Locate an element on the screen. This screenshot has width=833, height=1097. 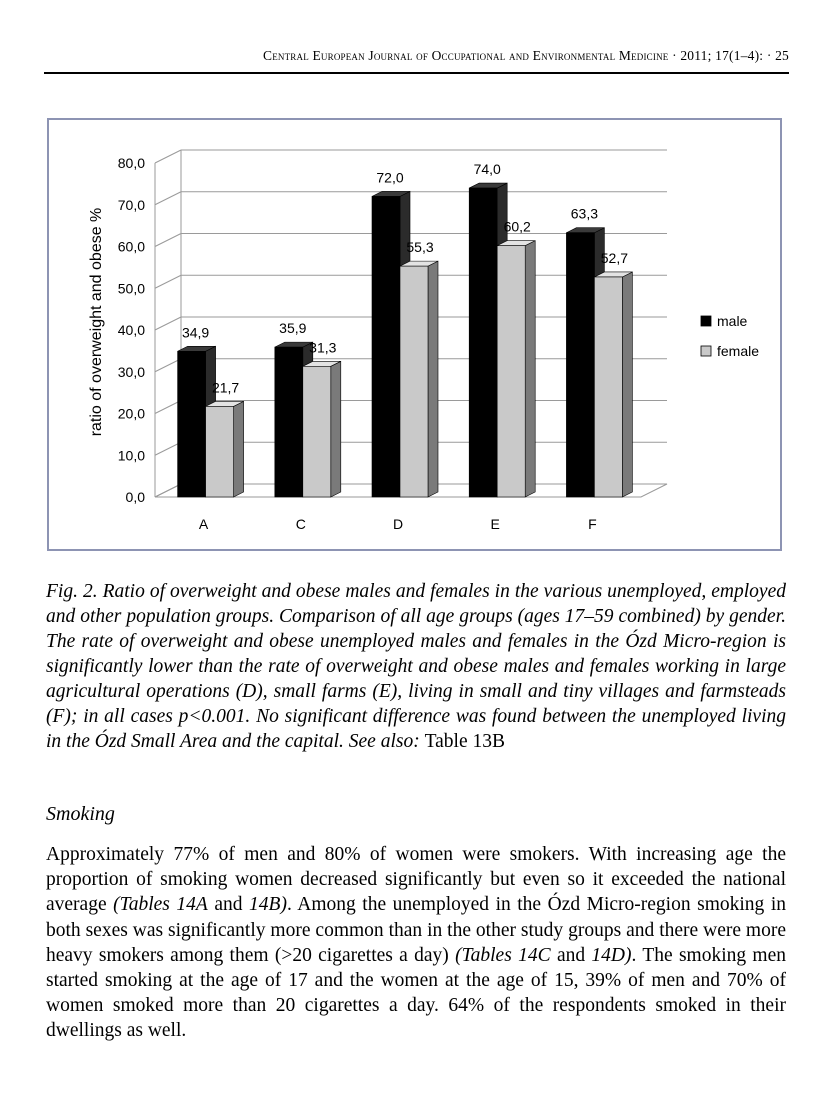
para-and-1: and is located at coordinates (228, 905).